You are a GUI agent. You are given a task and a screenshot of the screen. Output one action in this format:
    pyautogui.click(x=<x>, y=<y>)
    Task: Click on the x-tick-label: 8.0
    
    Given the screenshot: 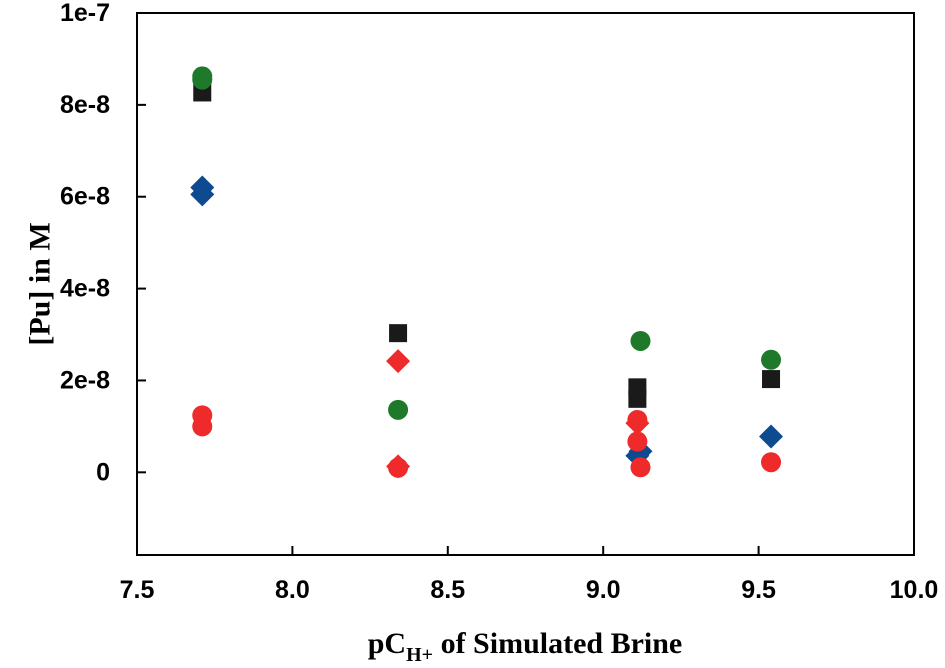 What is the action you would take?
    pyautogui.click(x=292, y=590)
    